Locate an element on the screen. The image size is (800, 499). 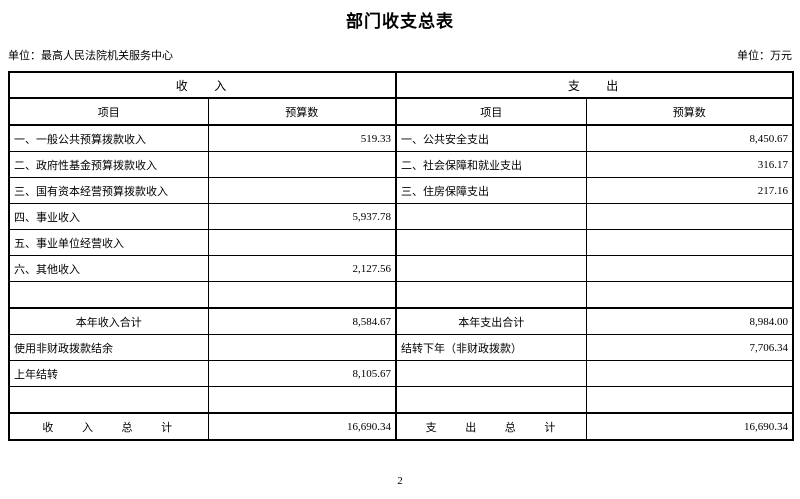
section-header-row: 收入 支出 is located at coordinates (401, 85).